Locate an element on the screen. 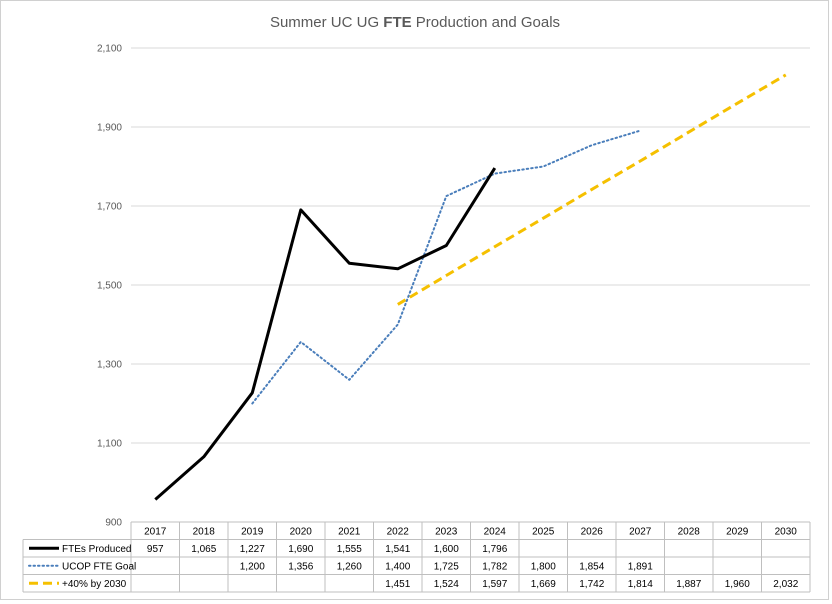 Image resolution: width=832 pixels, height=604 pixels. data-label: 1,960 is located at coordinates (737, 584).